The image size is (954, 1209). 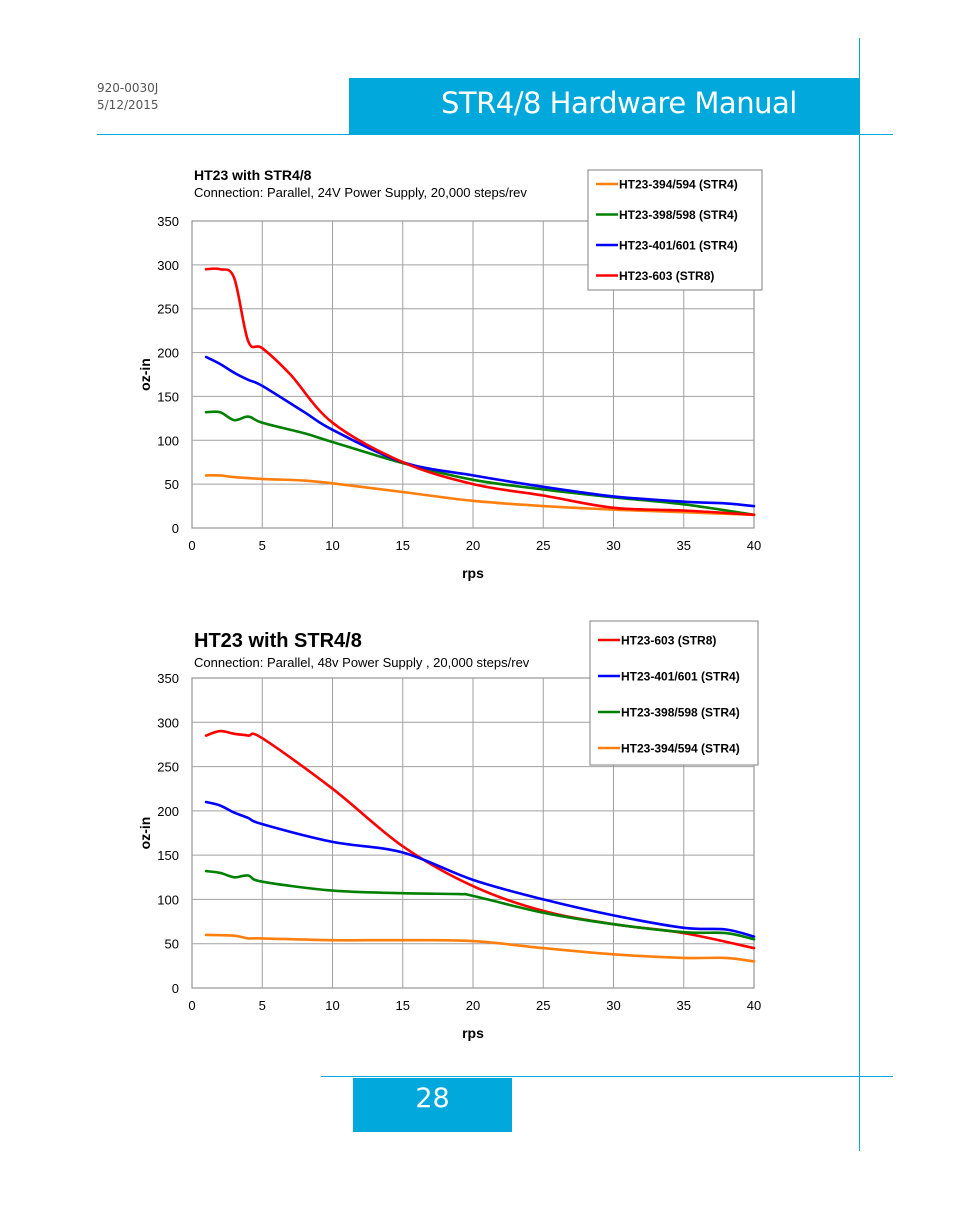 I want to click on manual-title-bar: STR4/8 Hardware Manual, so click(x=604, y=106).